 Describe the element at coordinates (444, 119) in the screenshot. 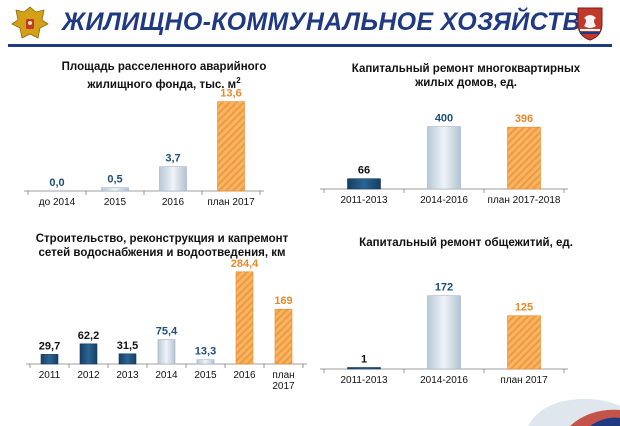

I see `data-label: 400` at that location.